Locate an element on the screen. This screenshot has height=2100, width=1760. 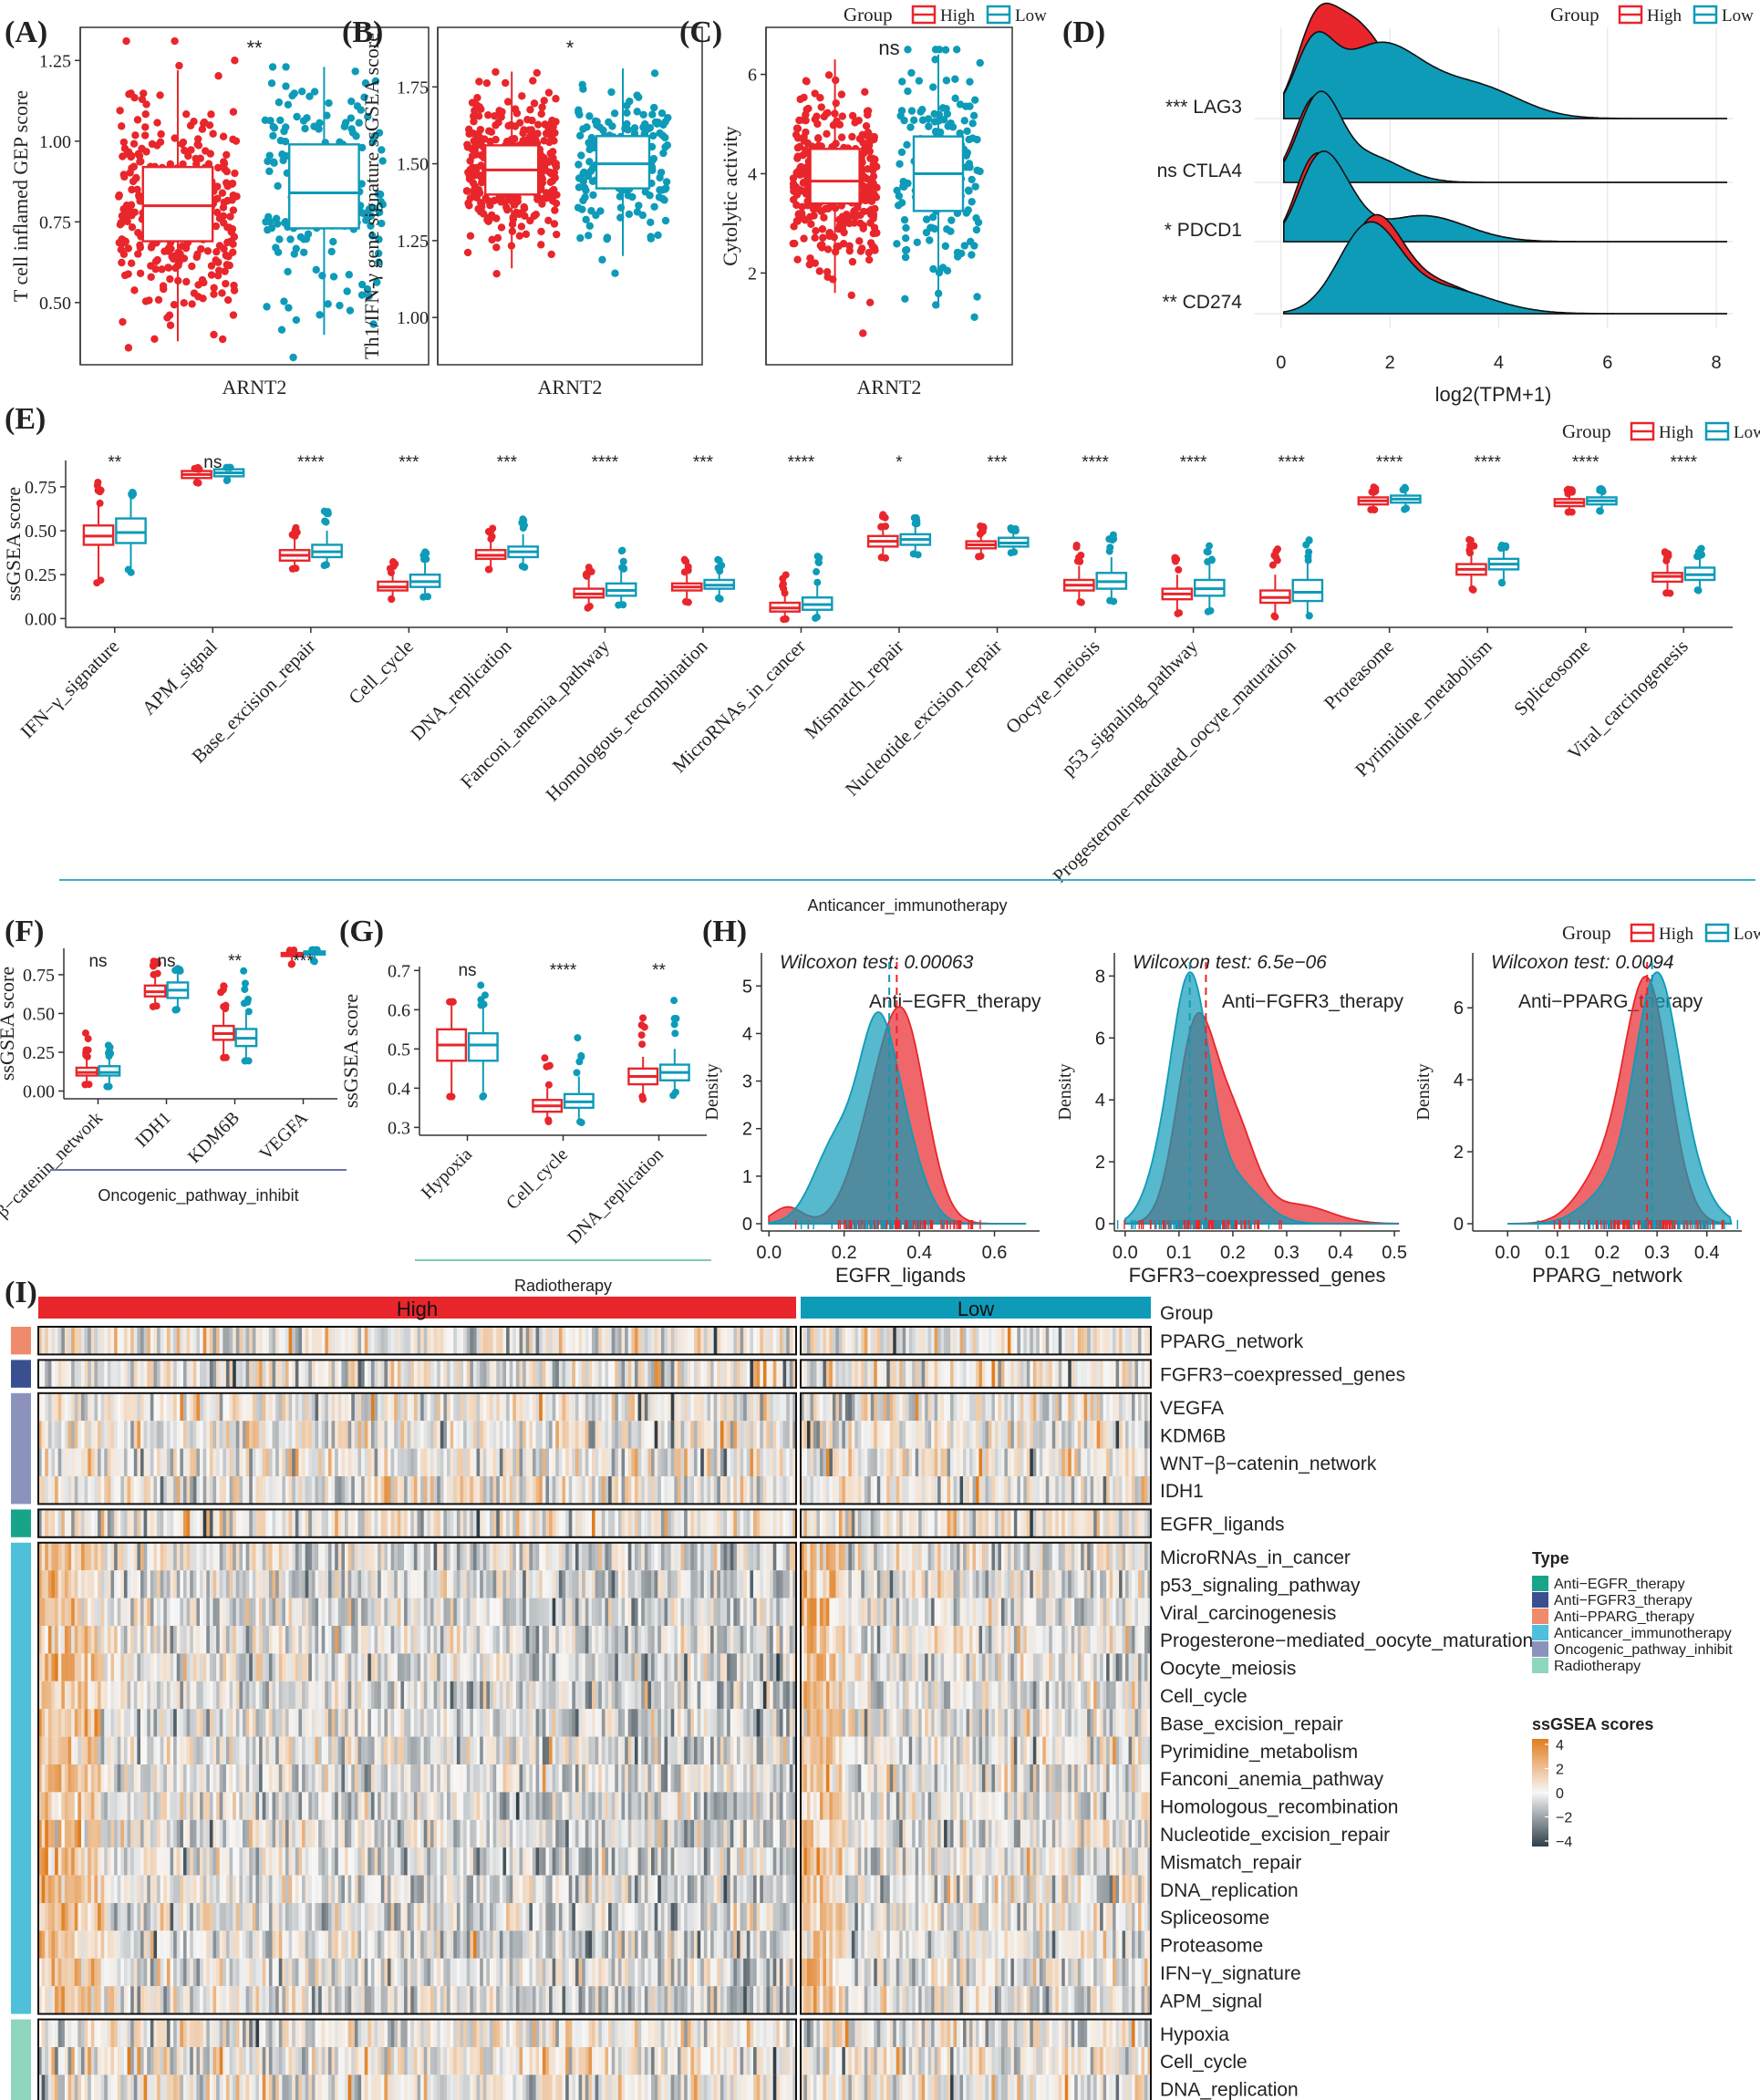
significance-mark: ** is located at coordinates (255, 47).